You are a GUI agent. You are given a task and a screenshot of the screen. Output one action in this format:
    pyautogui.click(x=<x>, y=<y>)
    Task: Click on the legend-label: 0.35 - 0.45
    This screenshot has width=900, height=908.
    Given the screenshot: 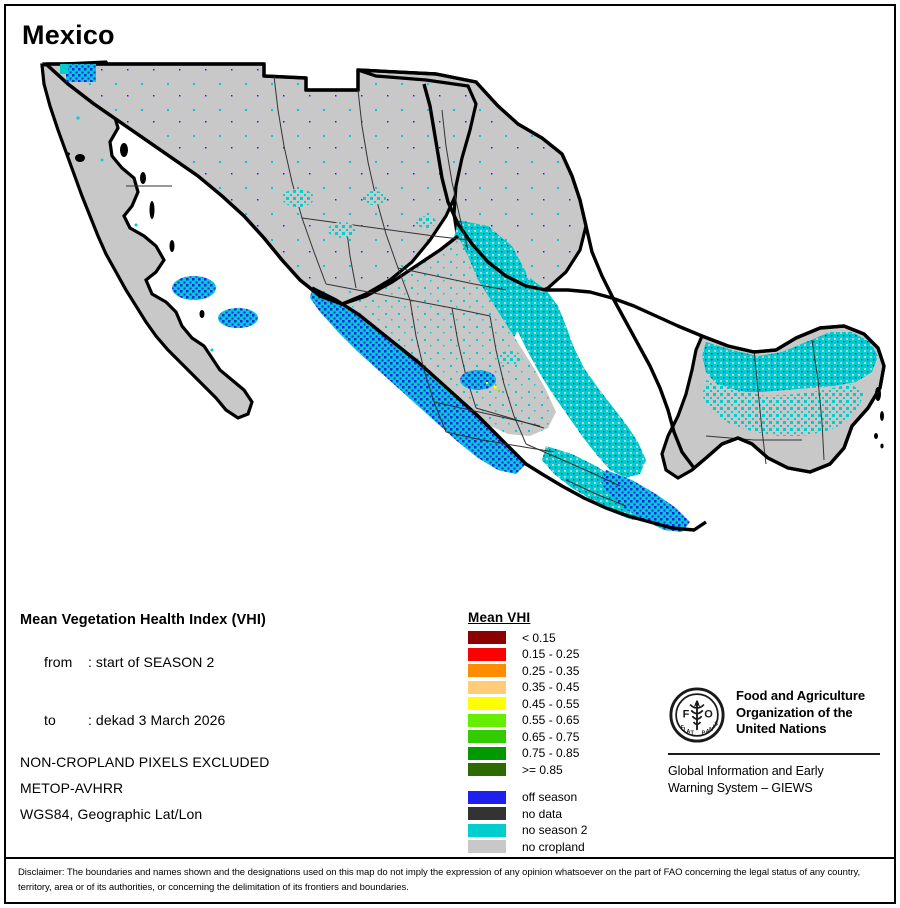 What is the action you would take?
    pyautogui.click(x=551, y=687)
    